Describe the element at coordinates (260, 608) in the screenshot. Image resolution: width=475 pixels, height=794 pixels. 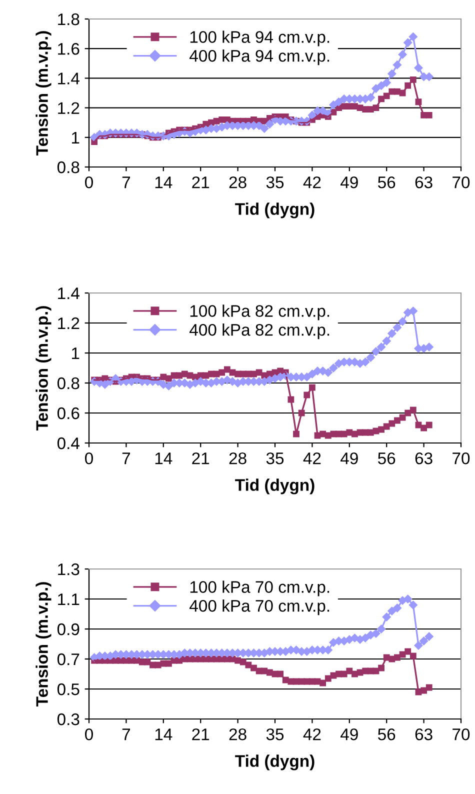
I see `legend-label: 400 kPa 70 cm.v.p.` at that location.